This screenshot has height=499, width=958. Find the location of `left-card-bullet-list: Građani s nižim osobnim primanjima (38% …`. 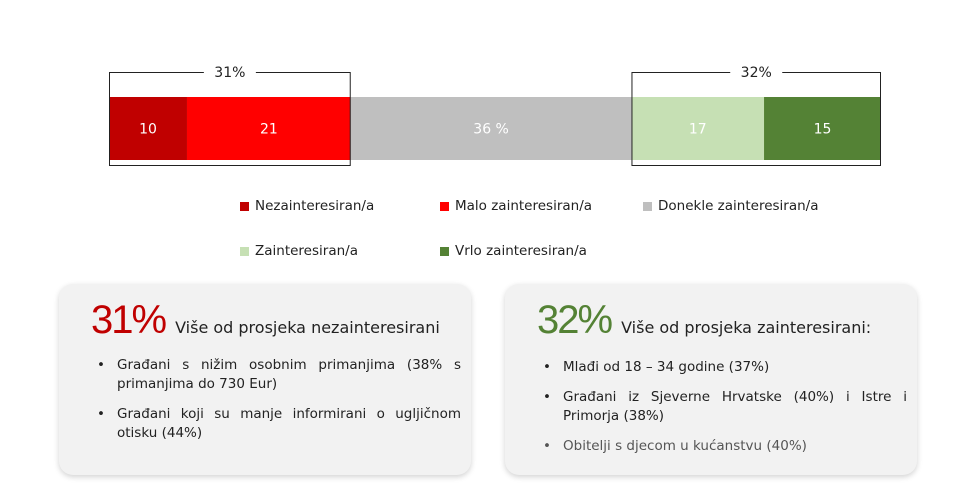

left-card-bullet-list: Građani s nižim osobnim primanjima (38% … is located at coordinates (276, 405).